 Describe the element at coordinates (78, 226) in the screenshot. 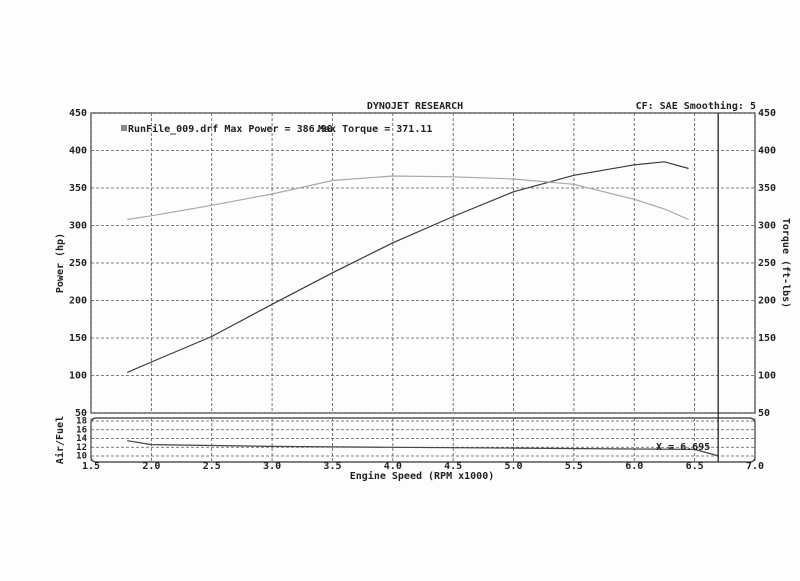

I see `y-tick-label: 300` at that location.